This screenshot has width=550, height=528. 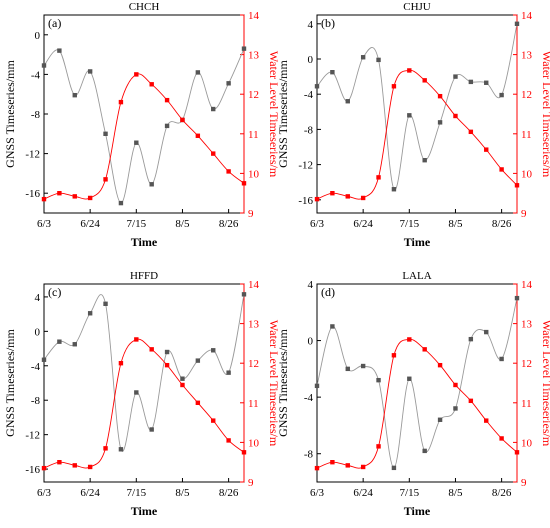 What do you see at coordinates (32, 436) in the screenshot?
I see `y-left-tick-label: -12` at bounding box center [32, 436].